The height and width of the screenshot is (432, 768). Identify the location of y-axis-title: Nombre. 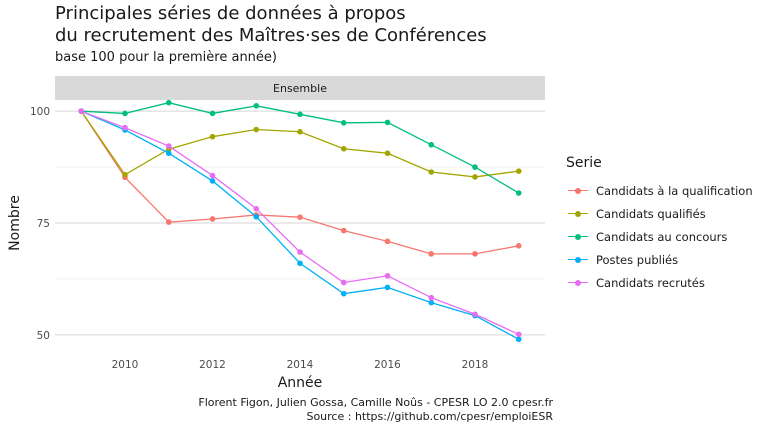
(15, 223).